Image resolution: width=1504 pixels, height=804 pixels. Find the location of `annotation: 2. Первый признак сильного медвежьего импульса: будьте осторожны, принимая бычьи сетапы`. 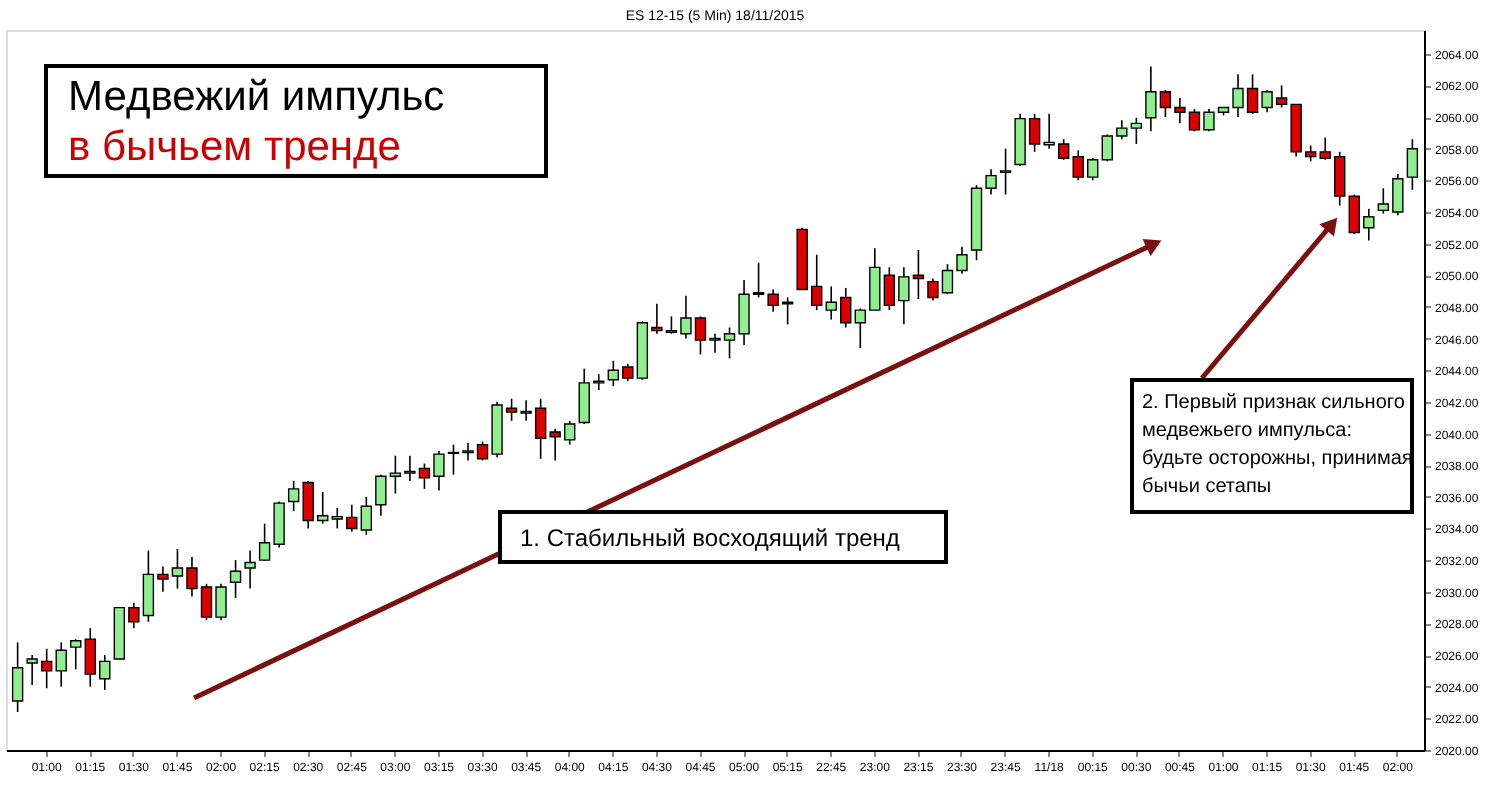

annotation: 2. Первый признак сильного медвежьего импульса: будьте осторожны, принимая бычьи сетапы is located at coordinates (1277, 445).